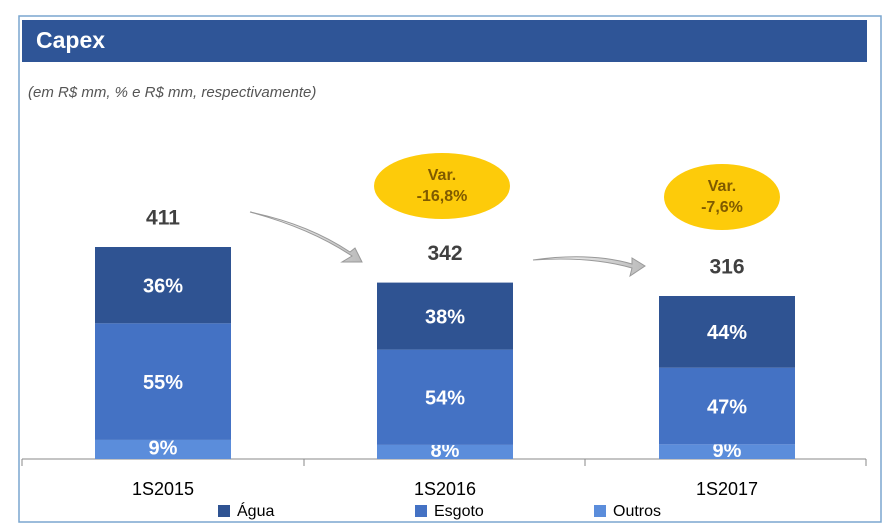 This screenshot has height=532, width=888. I want to click on legend-label: Água, so click(255, 510).